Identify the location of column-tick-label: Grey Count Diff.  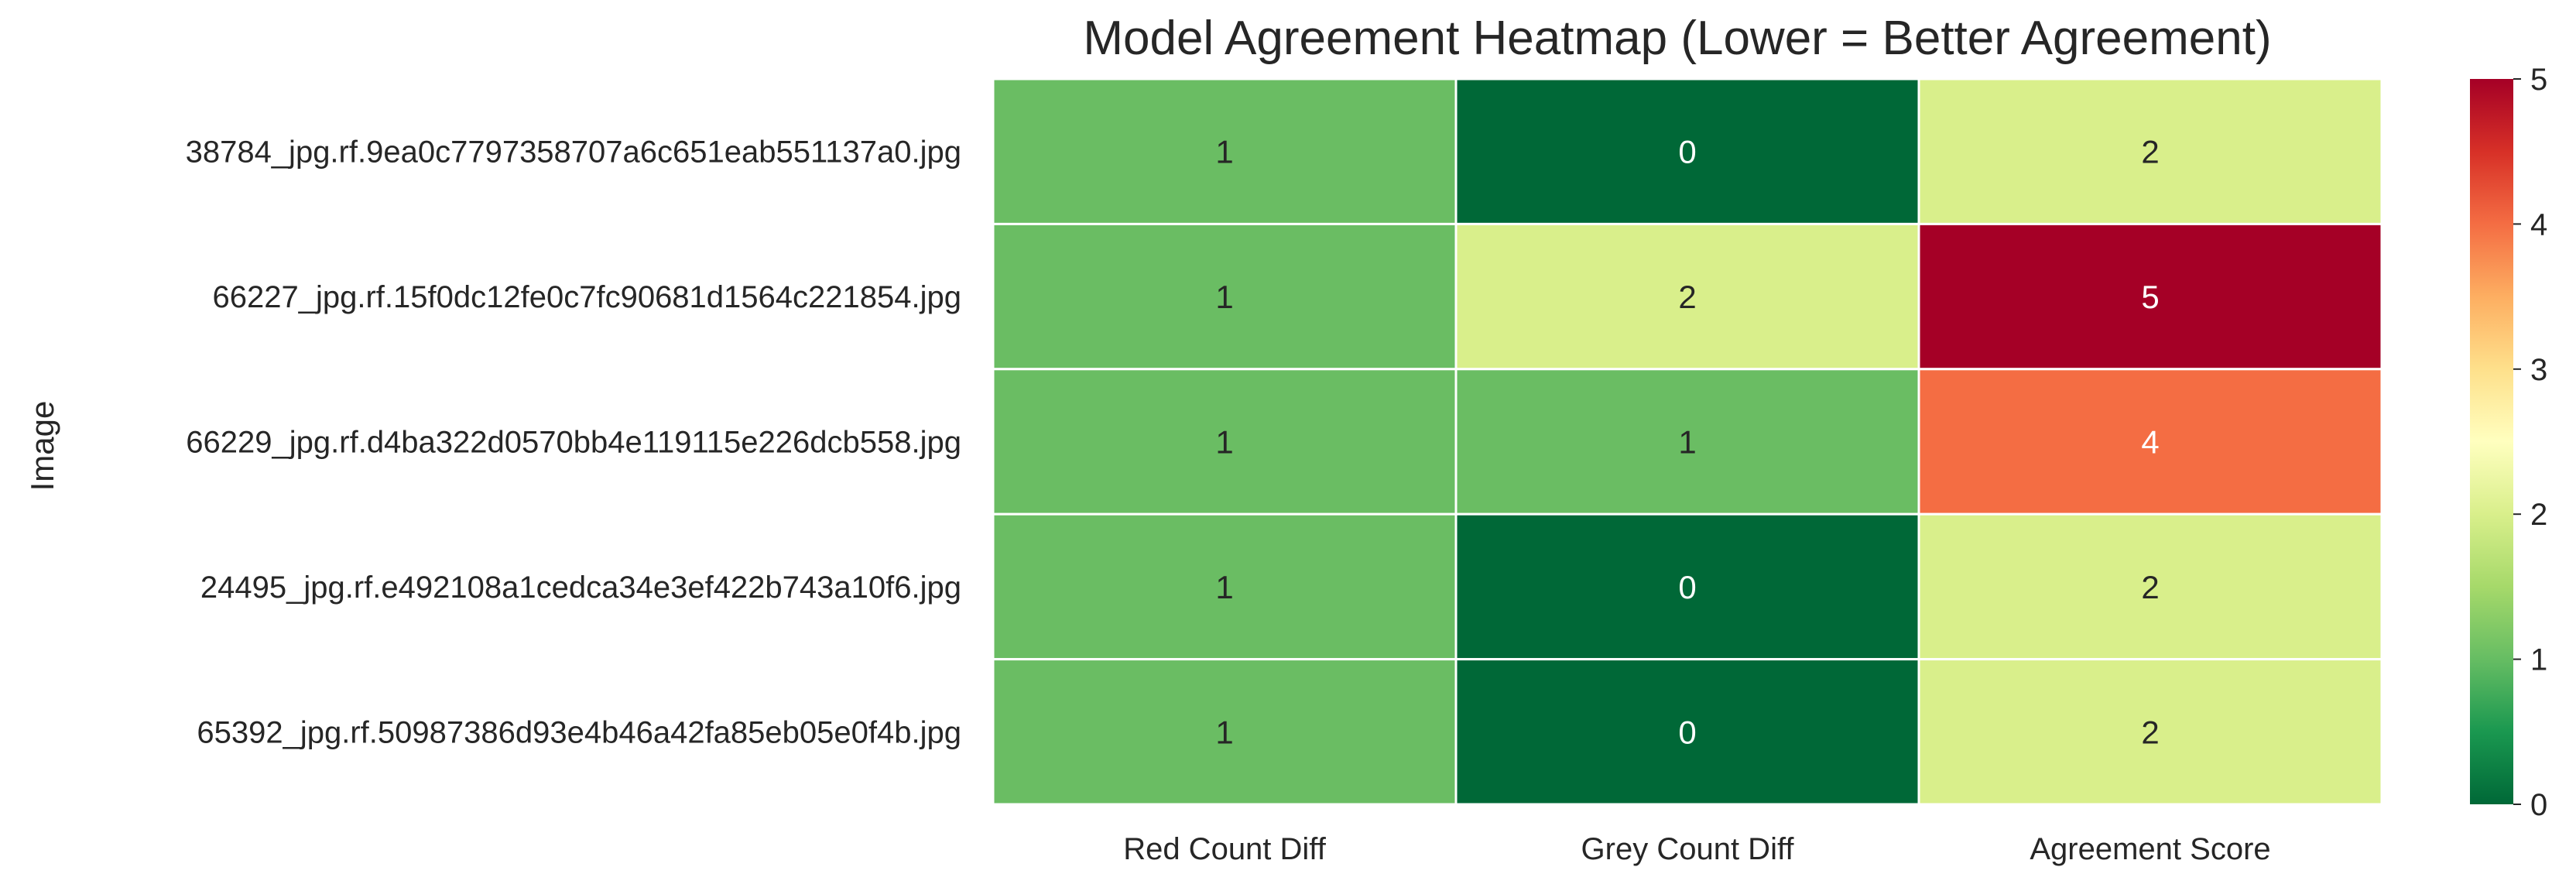
(1688, 849).